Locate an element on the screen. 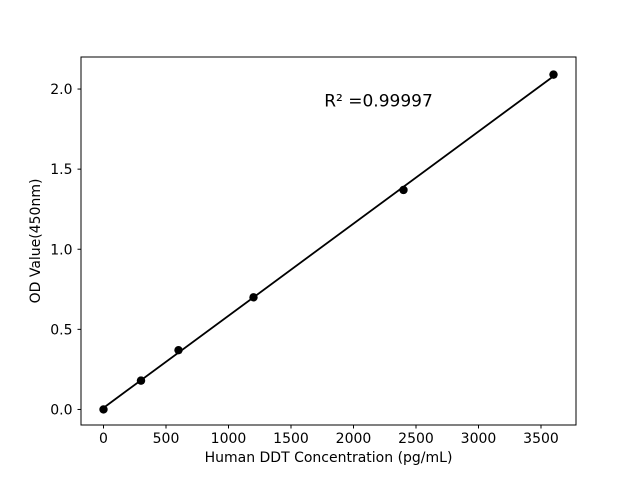 This screenshot has width=640, height=480. r-squared-annotation: R² =0.99997 is located at coordinates (378, 101).